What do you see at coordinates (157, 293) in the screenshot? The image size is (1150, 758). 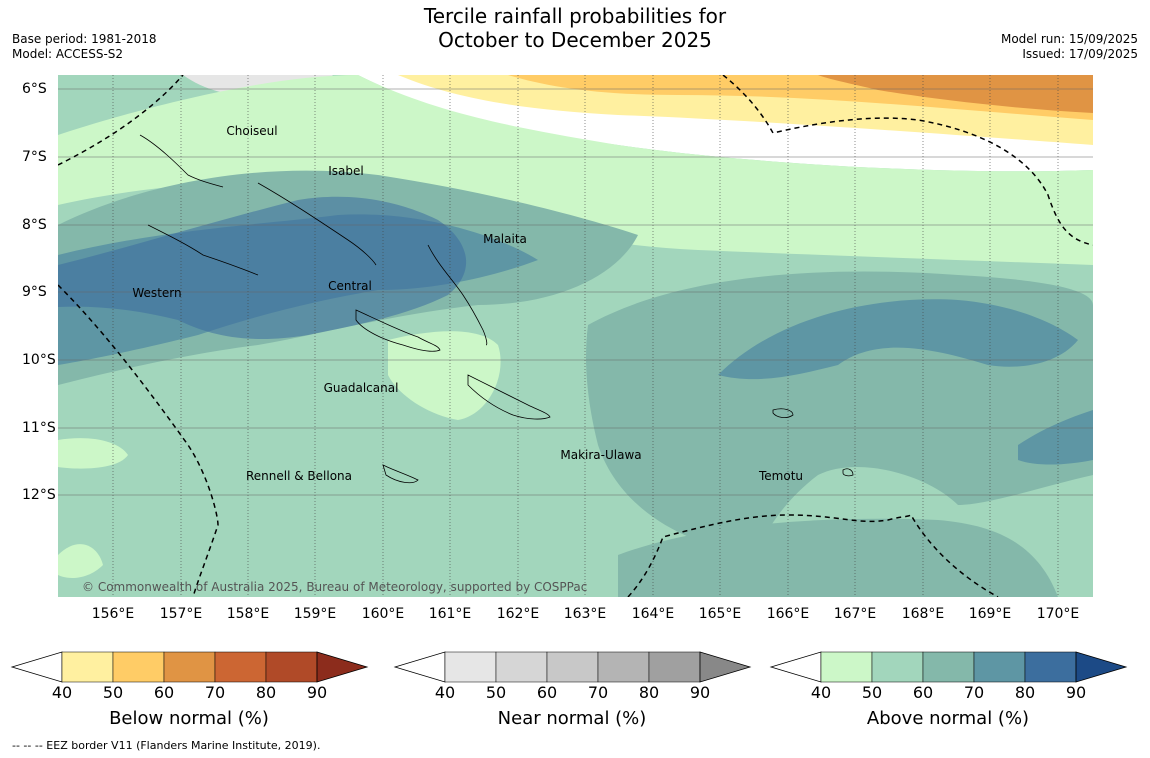 I see `region-label-western: Western` at bounding box center [157, 293].